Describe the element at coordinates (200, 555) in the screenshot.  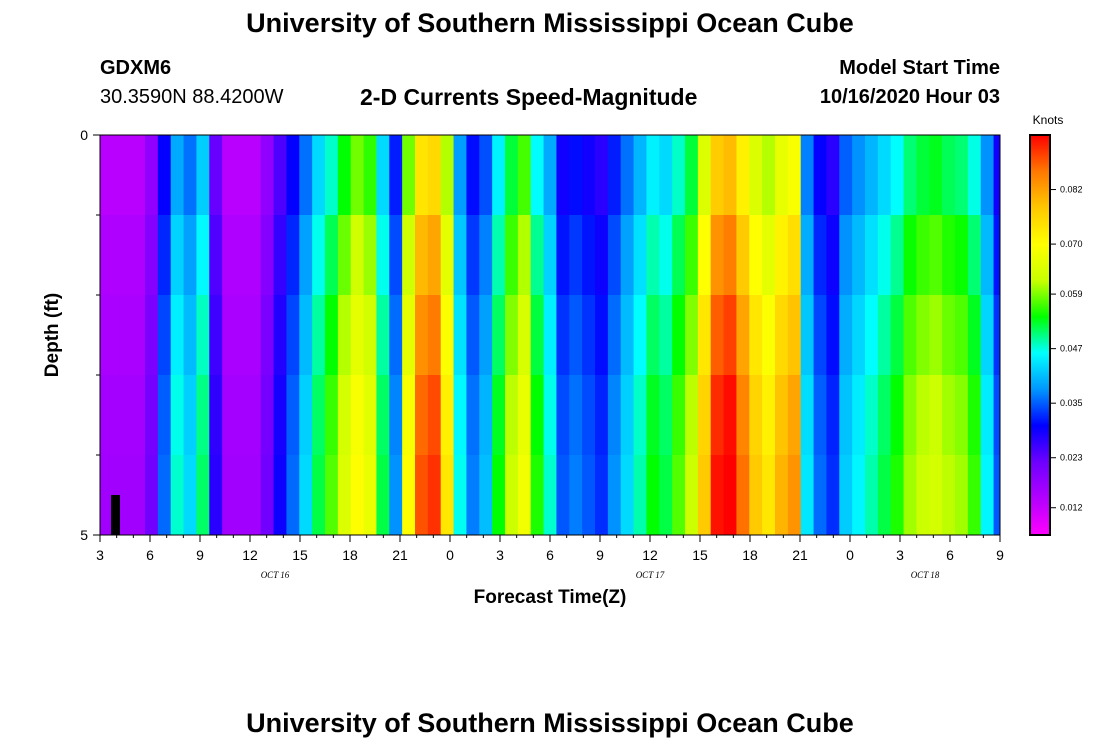
I see `x-tick-label: 9` at that location.